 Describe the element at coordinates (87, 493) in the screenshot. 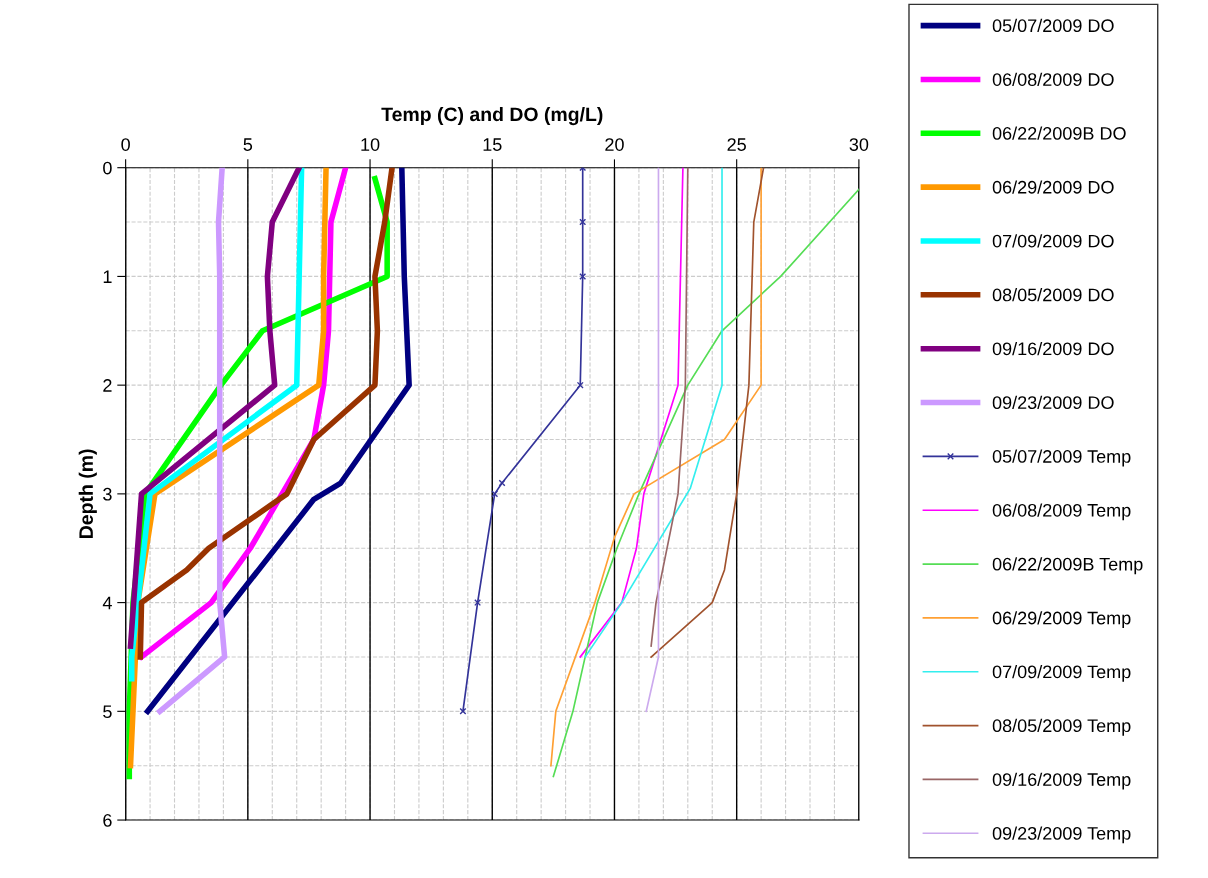

I see `y-axis-title: Depth (m)` at that location.